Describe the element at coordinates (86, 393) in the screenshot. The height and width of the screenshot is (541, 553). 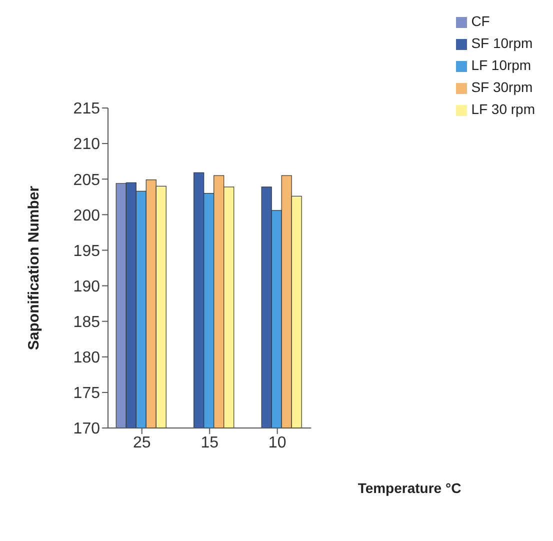
I see `y-tick-label: 175` at that location.